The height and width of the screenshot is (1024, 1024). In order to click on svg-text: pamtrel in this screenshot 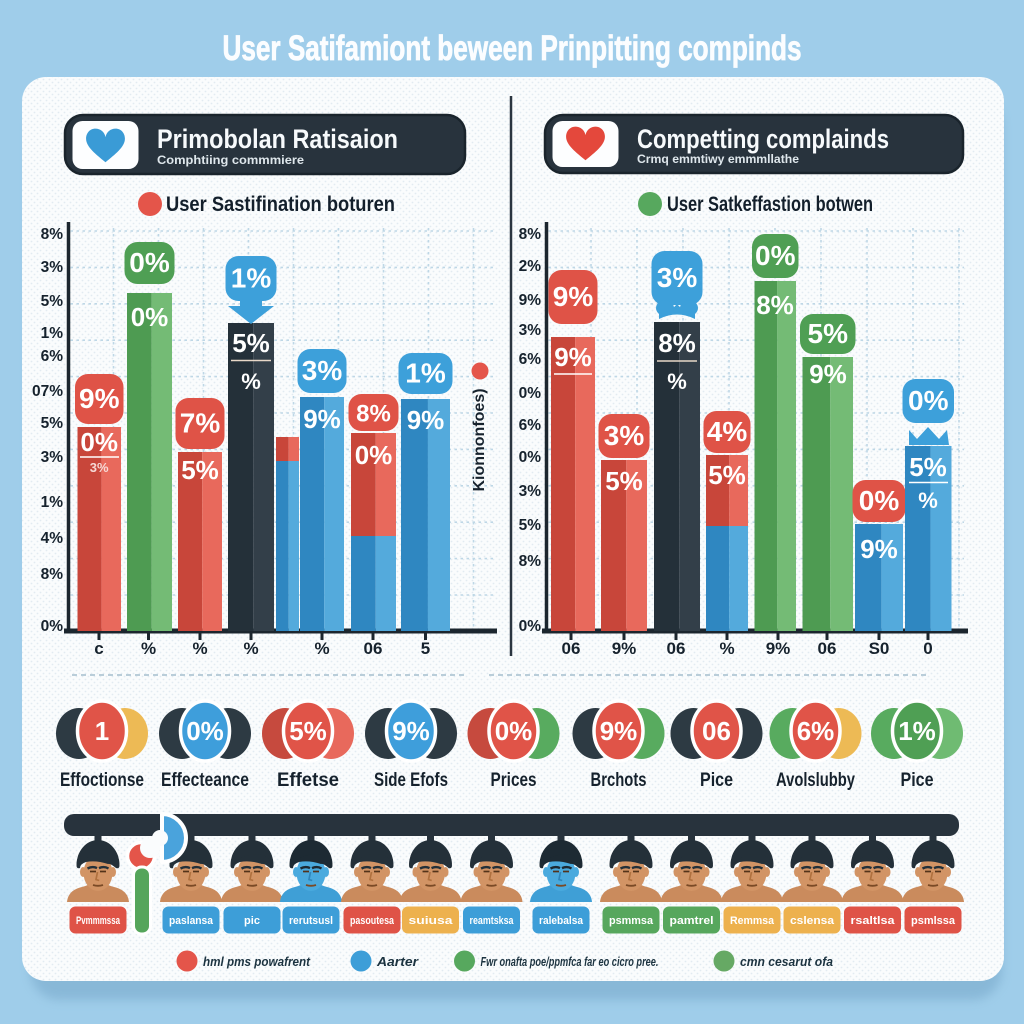, I will do `click(692, 921)`.